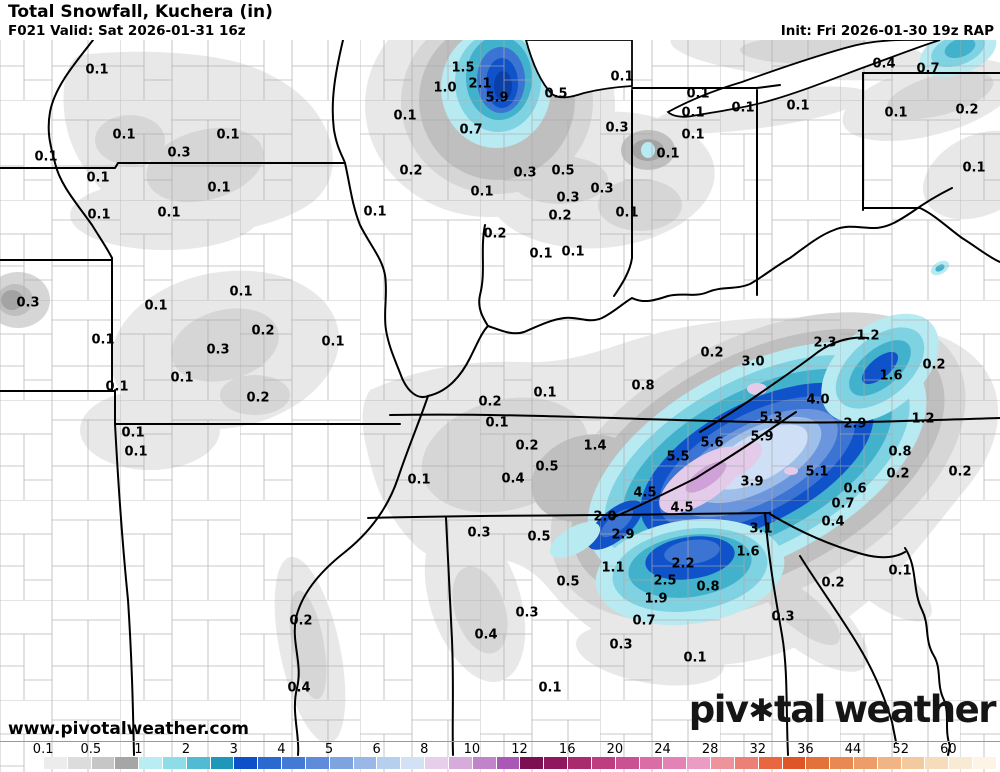  I want to click on init-time-label: Init: Fri 2026-01-30 19z RAP, so click(887, 31).